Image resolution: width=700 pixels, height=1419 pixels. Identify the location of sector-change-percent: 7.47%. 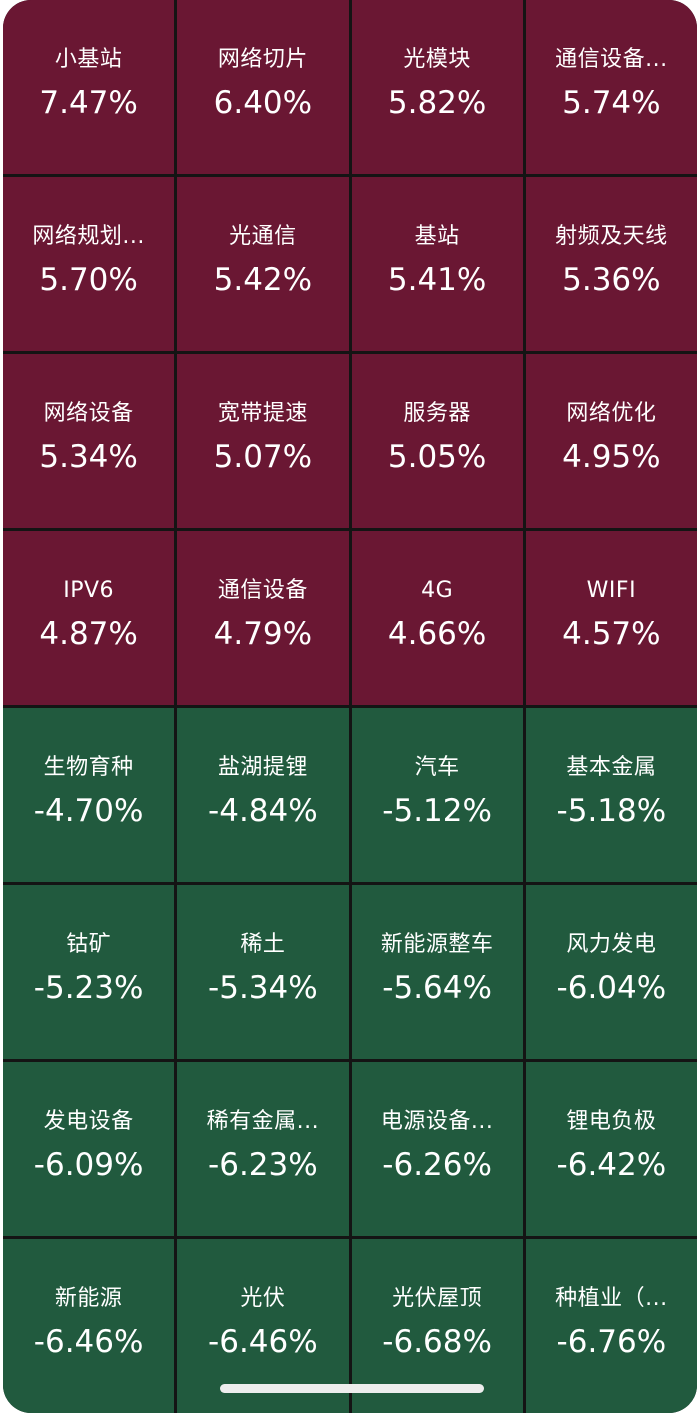
(88, 103).